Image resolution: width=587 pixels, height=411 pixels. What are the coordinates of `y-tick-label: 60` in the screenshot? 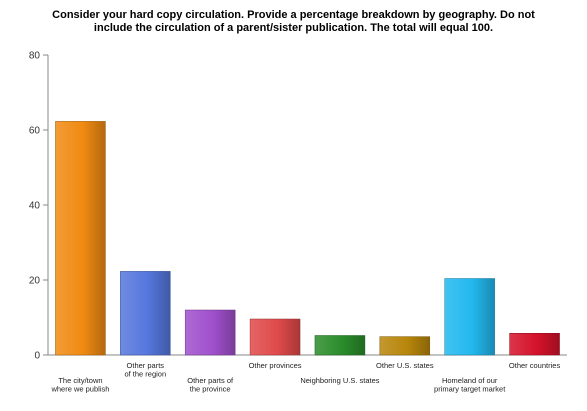 It's located at (35, 131).